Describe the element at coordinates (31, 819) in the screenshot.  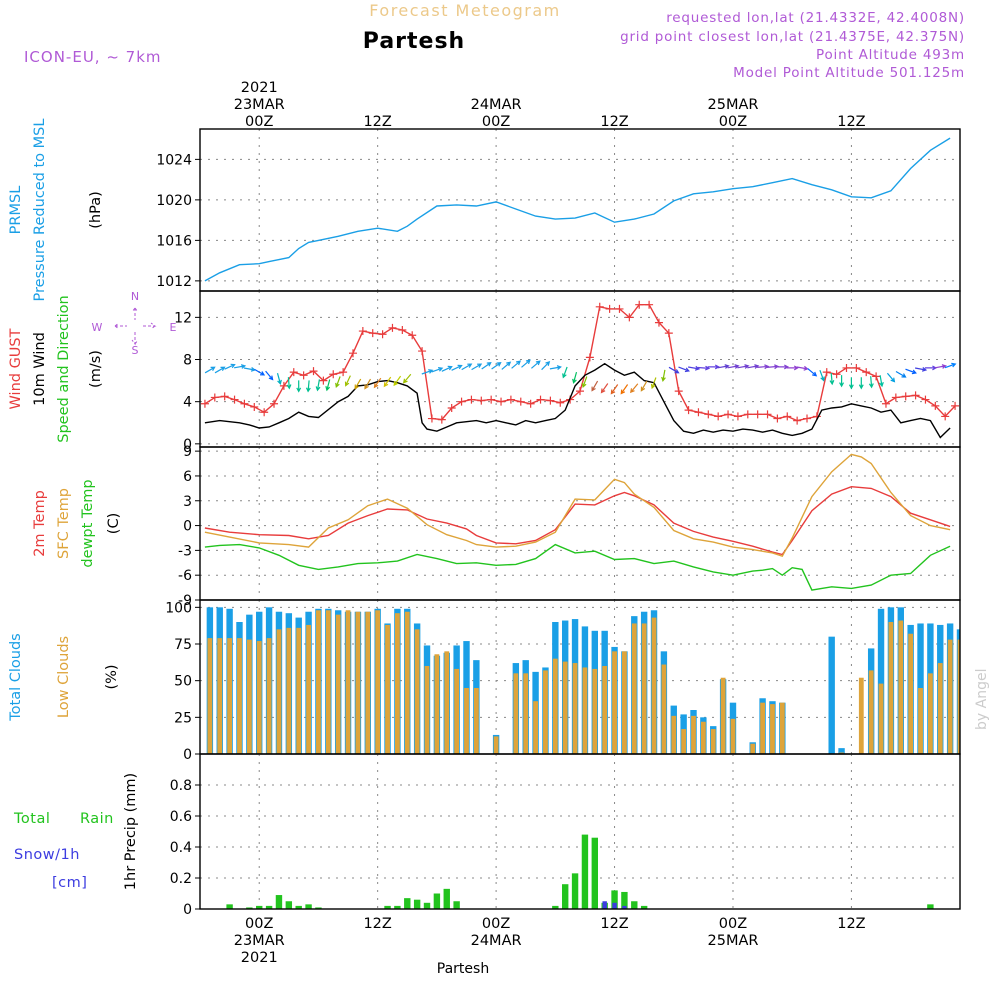
I see `precip-legend-label: Total` at that location.